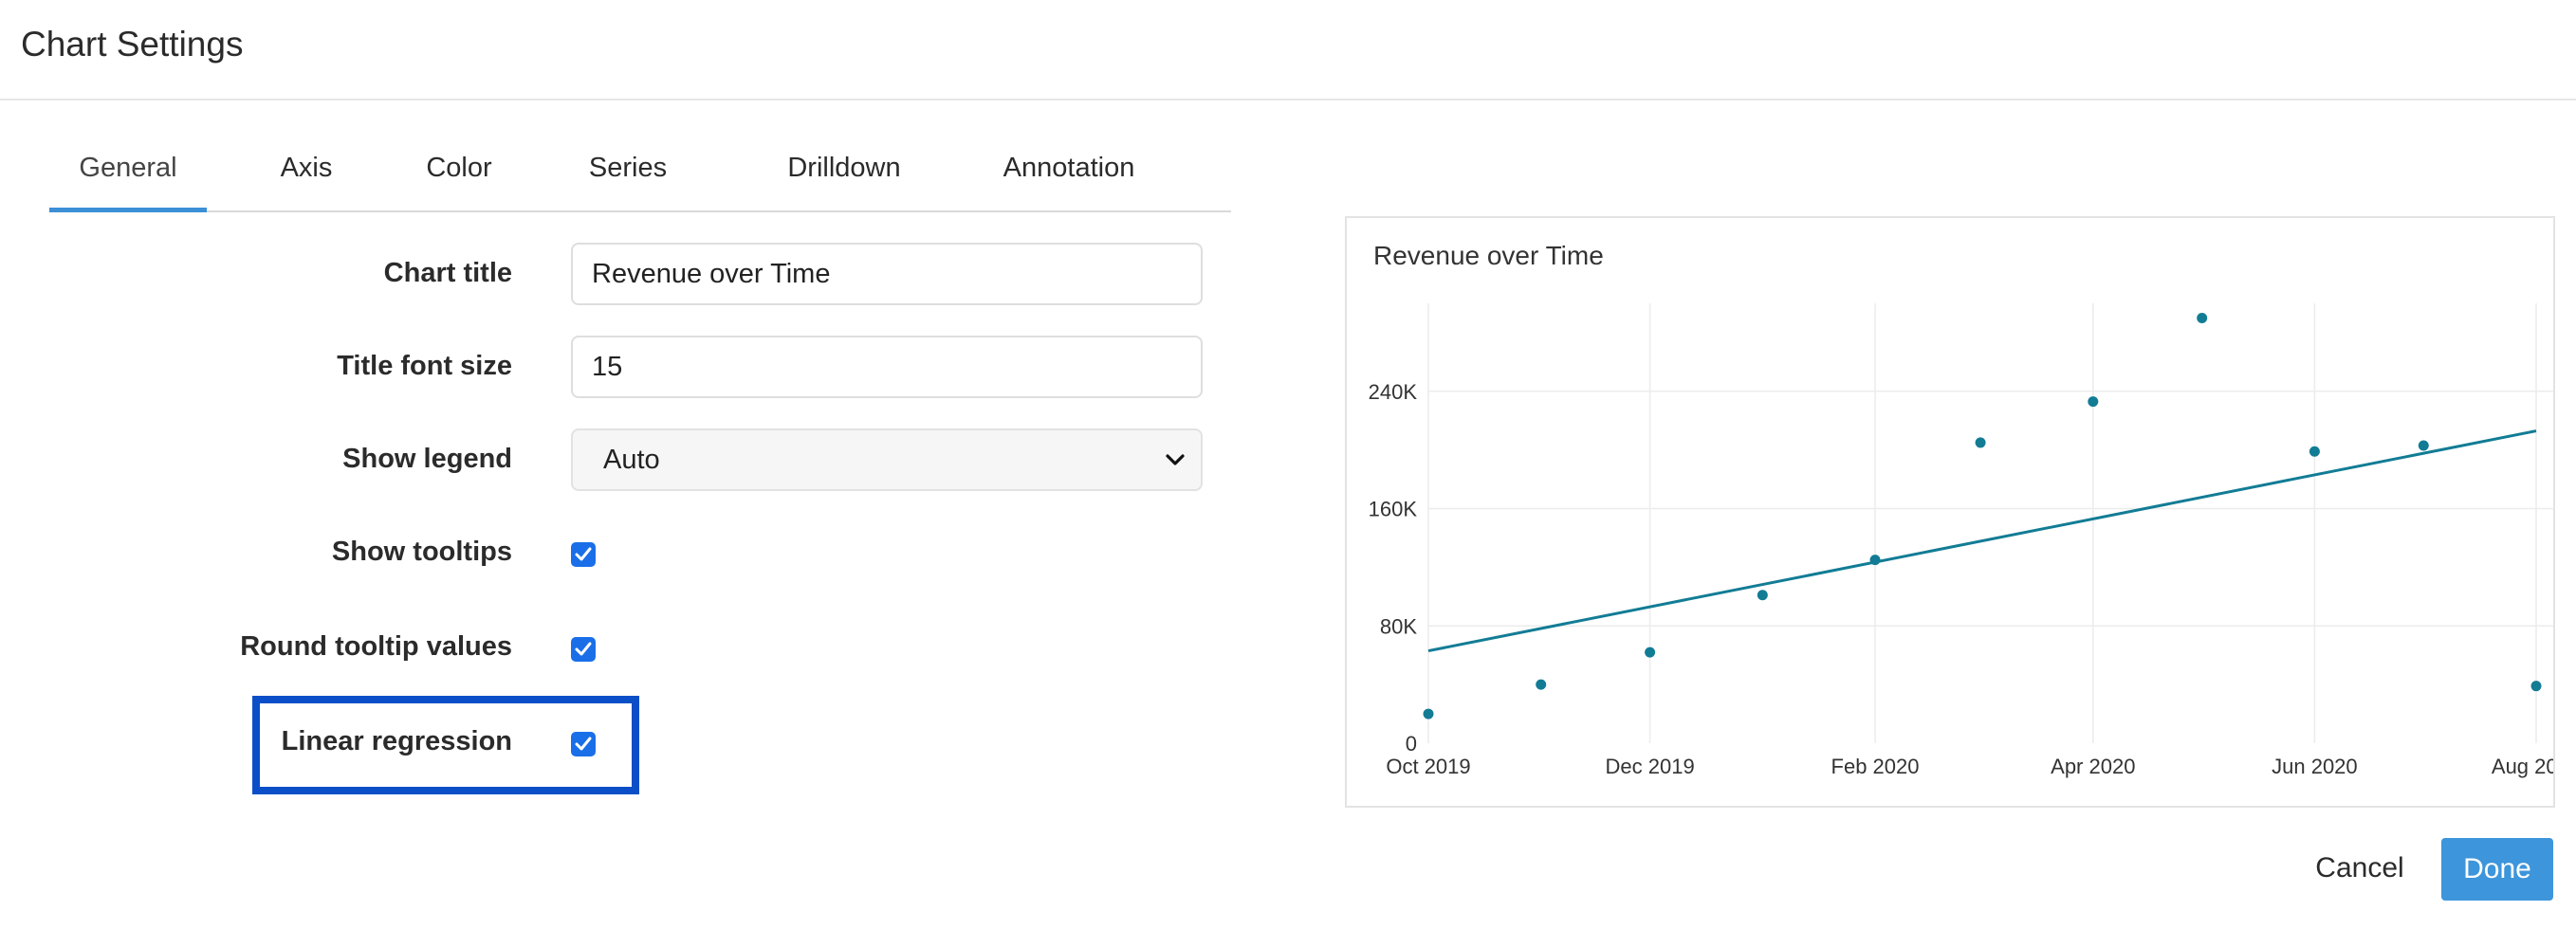 The image size is (2576, 929). I want to click on tab-series: Series, so click(628, 168).